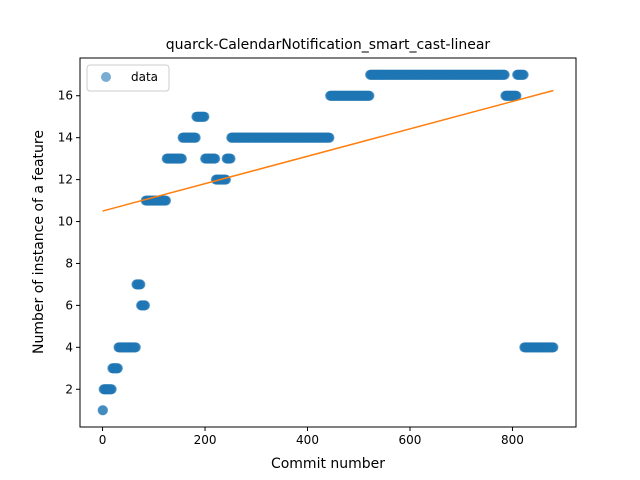 This screenshot has height=480, width=640. What do you see at coordinates (307, 440) in the screenshot?
I see `x-tick-label: 400` at bounding box center [307, 440].